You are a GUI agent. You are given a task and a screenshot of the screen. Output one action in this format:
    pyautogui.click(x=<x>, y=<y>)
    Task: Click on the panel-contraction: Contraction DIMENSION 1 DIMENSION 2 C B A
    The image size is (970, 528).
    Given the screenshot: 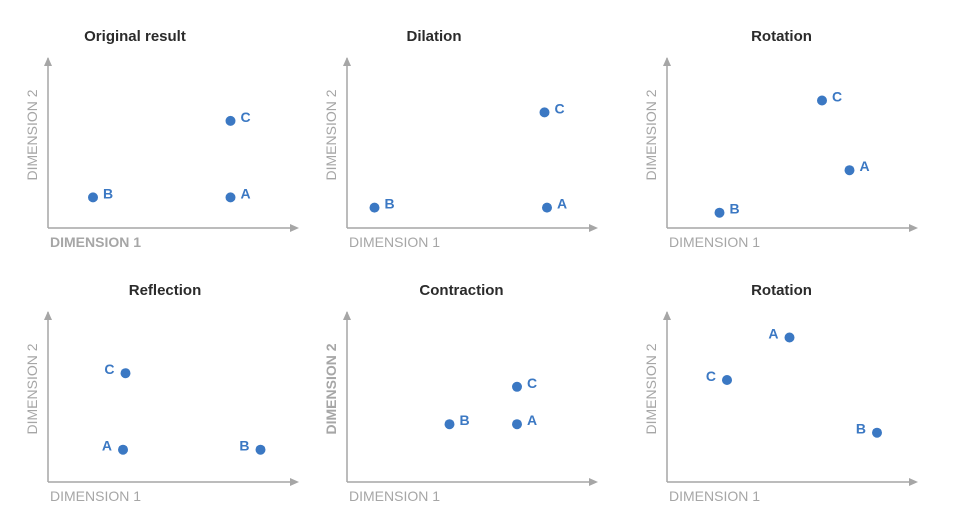 What is the action you would take?
    pyautogui.click(x=449, y=401)
    